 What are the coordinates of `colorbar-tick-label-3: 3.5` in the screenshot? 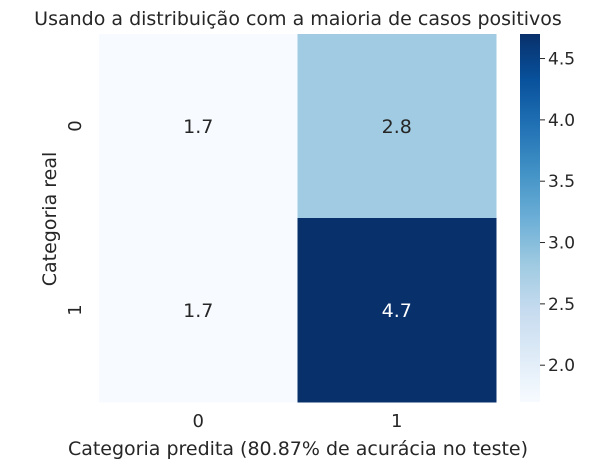 It's located at (561, 182).